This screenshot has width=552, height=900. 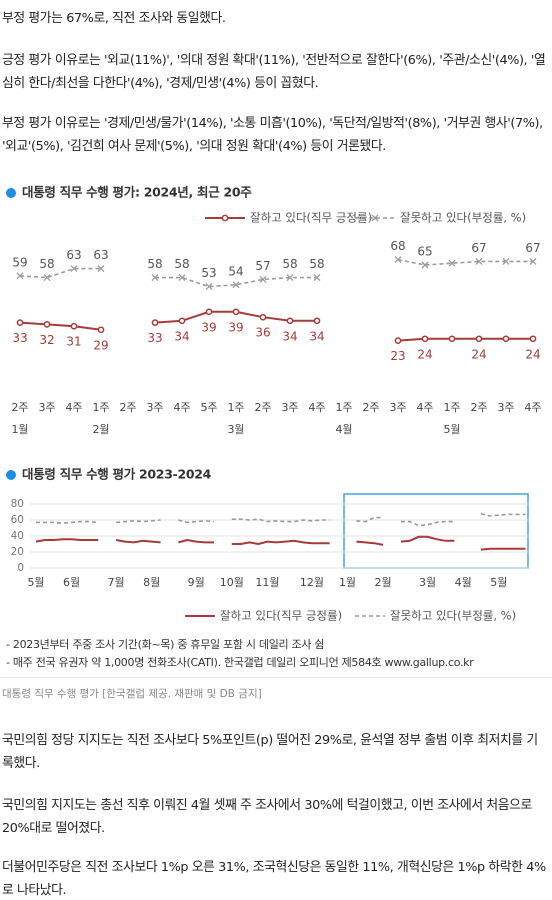 What do you see at coordinates (116, 582) in the screenshot?
I see `x-tick-label: 7월` at bounding box center [116, 582].